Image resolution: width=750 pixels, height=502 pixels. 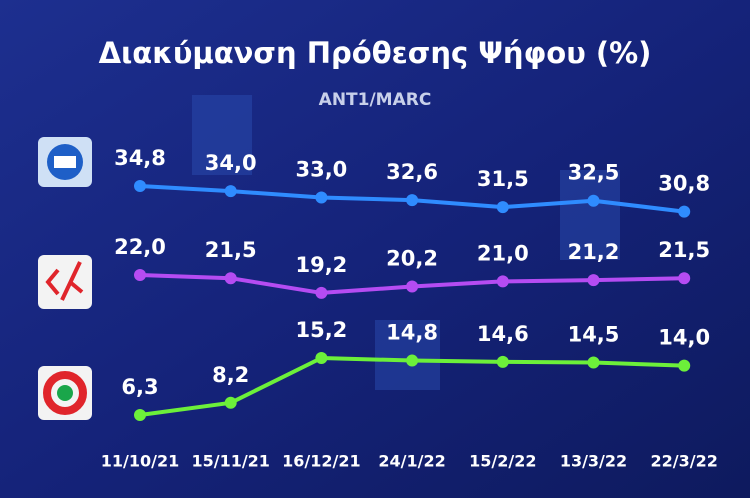 What do you see at coordinates (321, 330) in the screenshot?
I see `data-label: 15,2` at bounding box center [321, 330].